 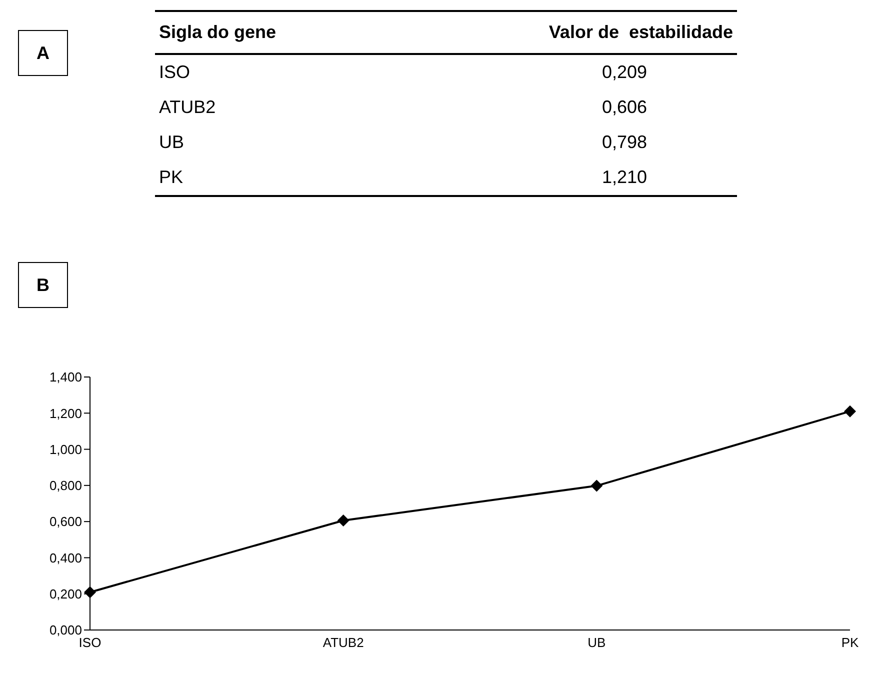 What do you see at coordinates (65, 449) in the screenshot?
I see `y-tick-label: 1,000` at bounding box center [65, 449].